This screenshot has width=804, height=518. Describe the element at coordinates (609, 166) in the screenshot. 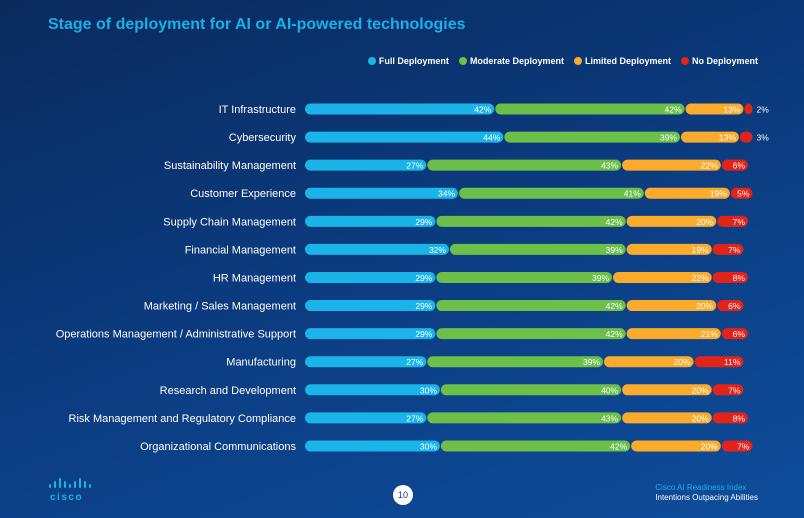

I see `data-label-moderate: 43%` at that location.